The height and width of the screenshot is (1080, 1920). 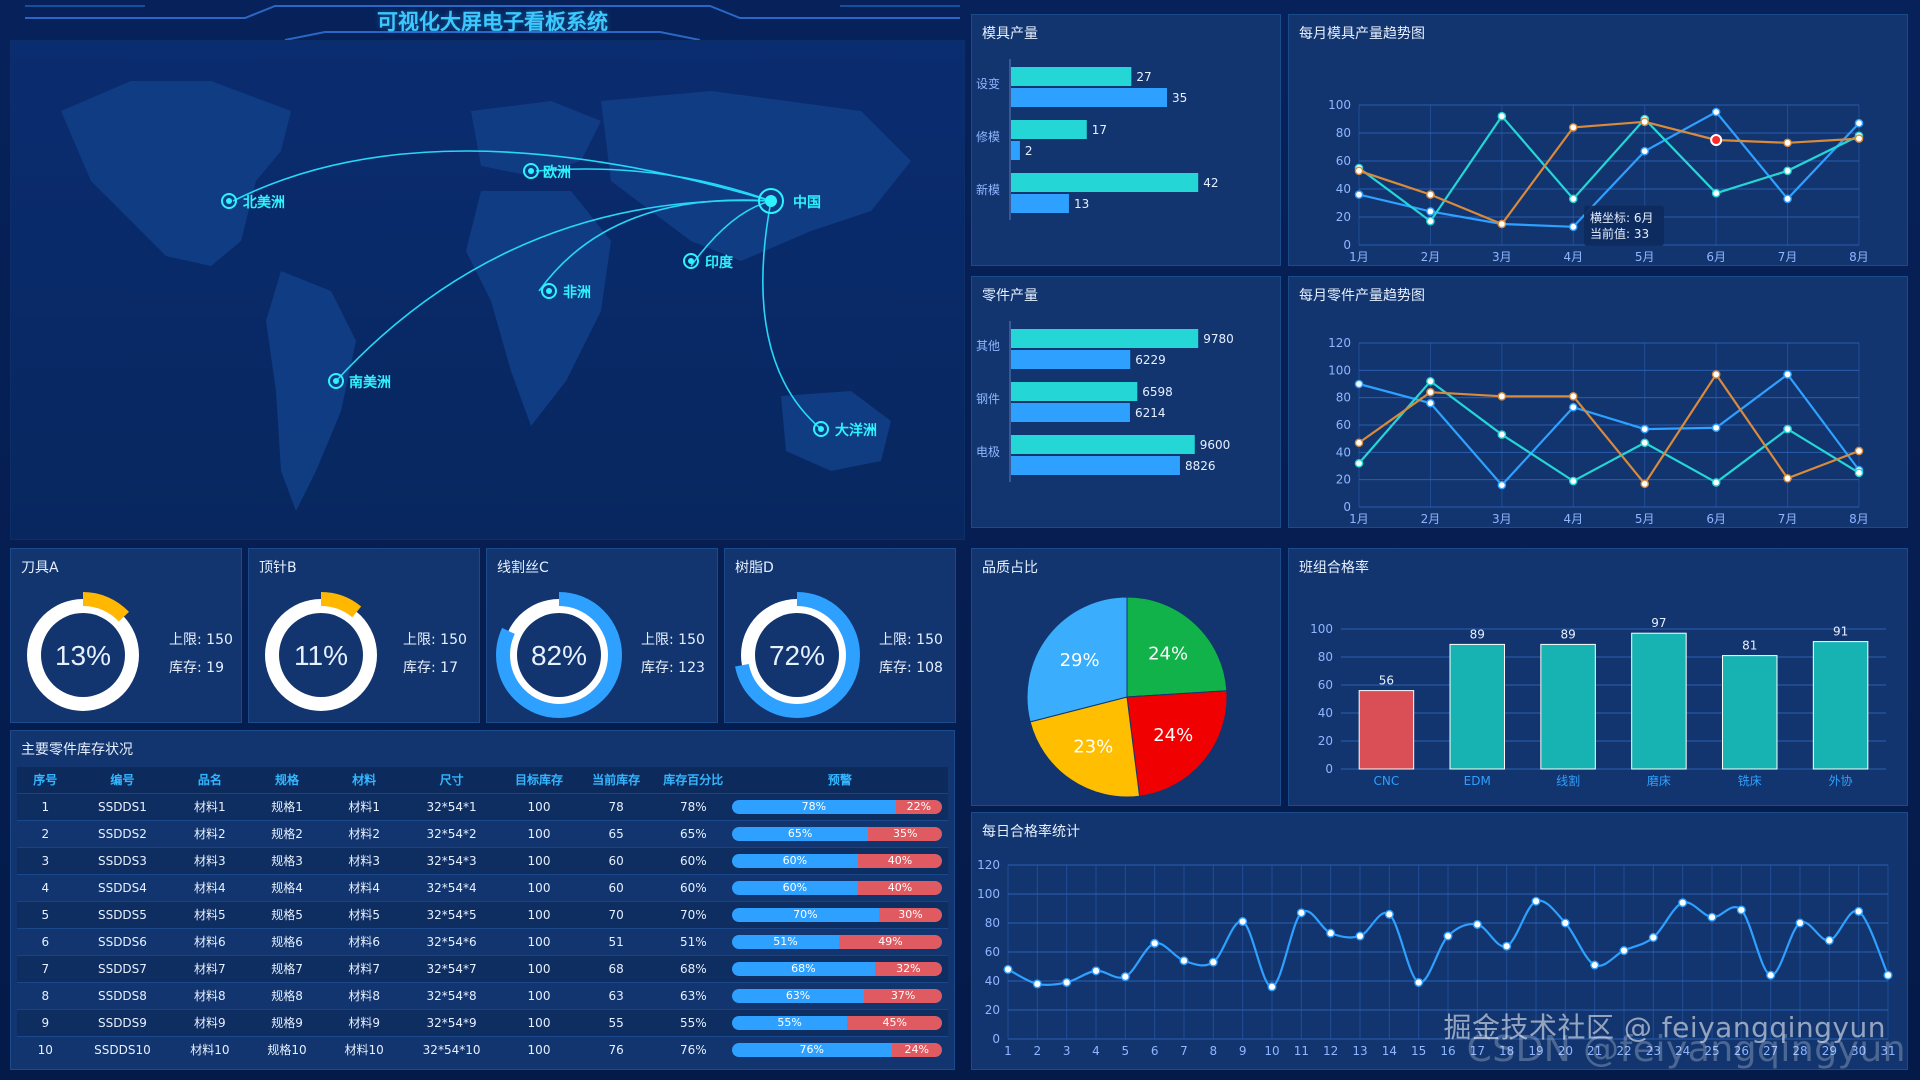 What do you see at coordinates (691, 261) in the screenshot?
I see `marker-india` at bounding box center [691, 261].